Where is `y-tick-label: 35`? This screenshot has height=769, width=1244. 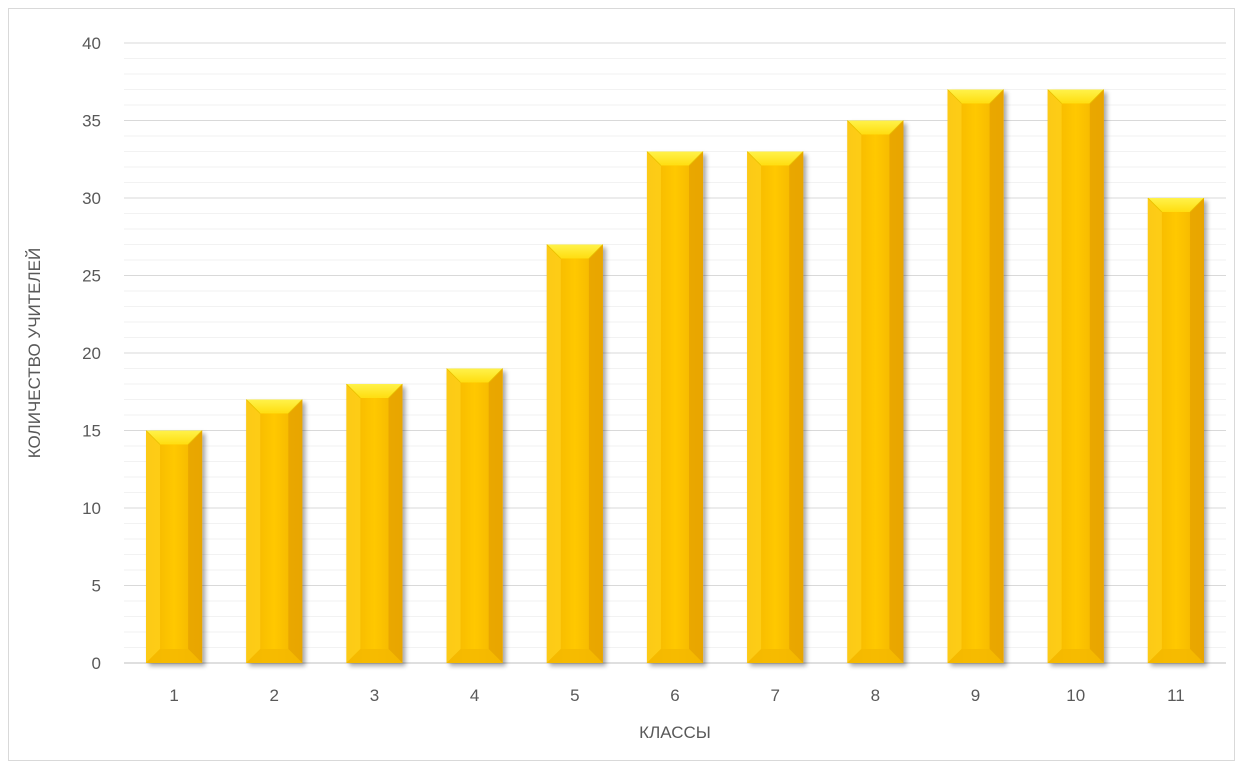
y-tick-label: 35 is located at coordinates (91, 121).